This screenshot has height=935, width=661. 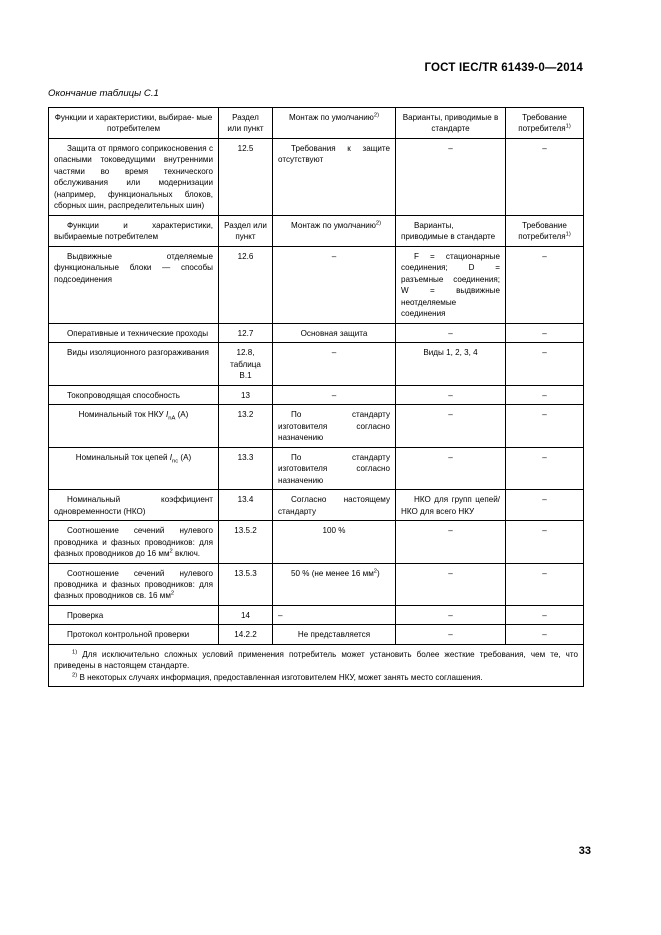 What do you see at coordinates (584, 851) in the screenshot?
I see `page-number: 33` at bounding box center [584, 851].